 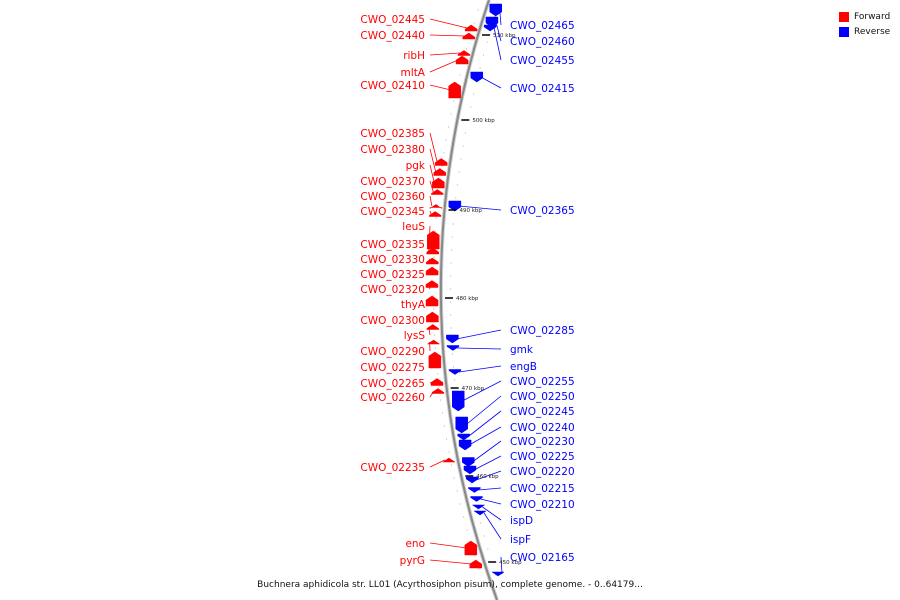 What do you see at coordinates (392, 150) in the screenshot?
I see `gene-label-cwo-02380: CWO_02380` at bounding box center [392, 150].